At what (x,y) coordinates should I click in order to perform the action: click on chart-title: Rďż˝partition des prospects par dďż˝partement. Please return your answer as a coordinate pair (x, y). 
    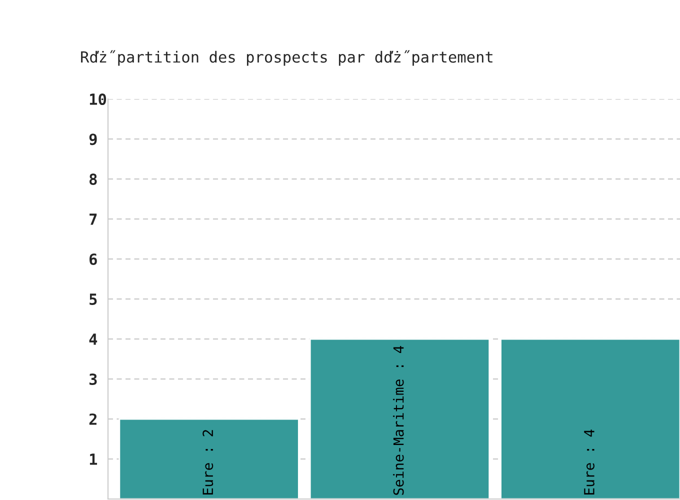
    Looking at the image, I should click on (286, 58).